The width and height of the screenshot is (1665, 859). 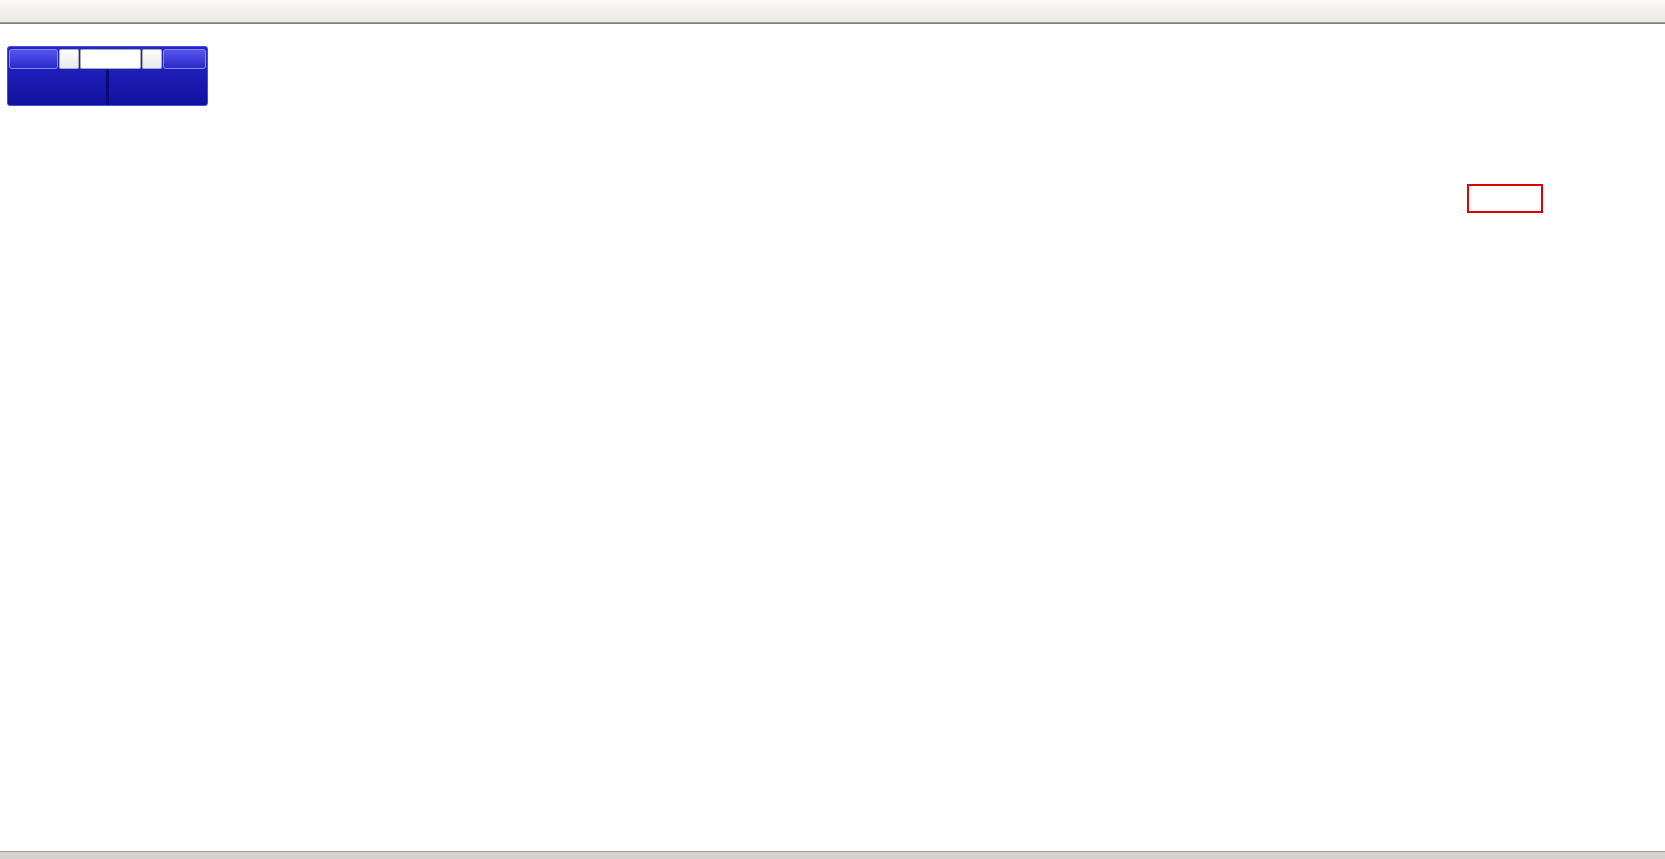 What do you see at coordinates (57, 87) in the screenshot?
I see `sell-price-display` at bounding box center [57, 87].